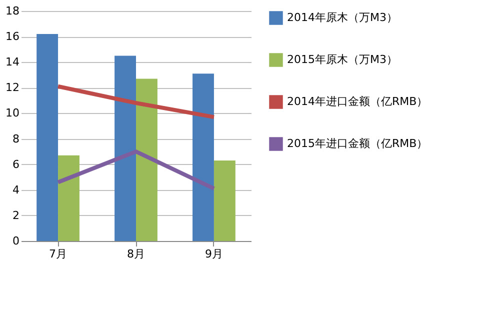 This screenshot has height=323, width=490. Describe the element at coordinates (16, 241) in the screenshot. I see `y-tick-label: 0` at that location.